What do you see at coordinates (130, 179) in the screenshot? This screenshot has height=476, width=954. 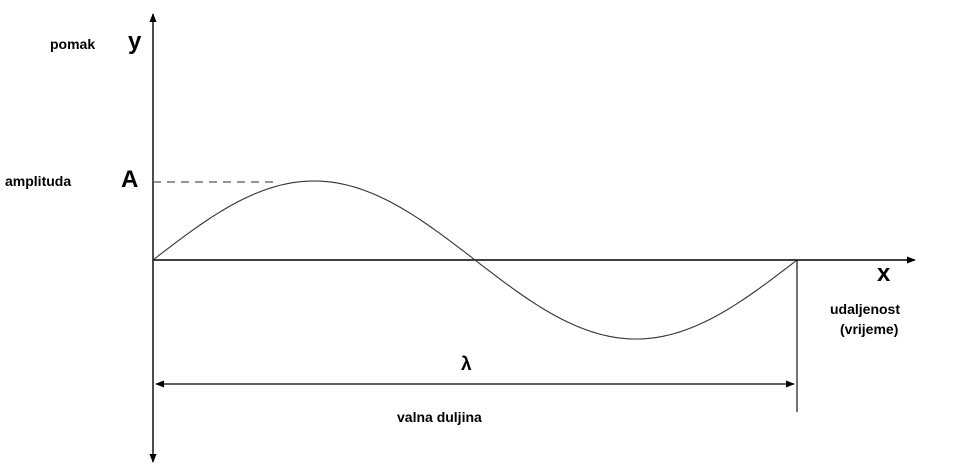 I see `amplitude-symbol: A` at bounding box center [130, 179].